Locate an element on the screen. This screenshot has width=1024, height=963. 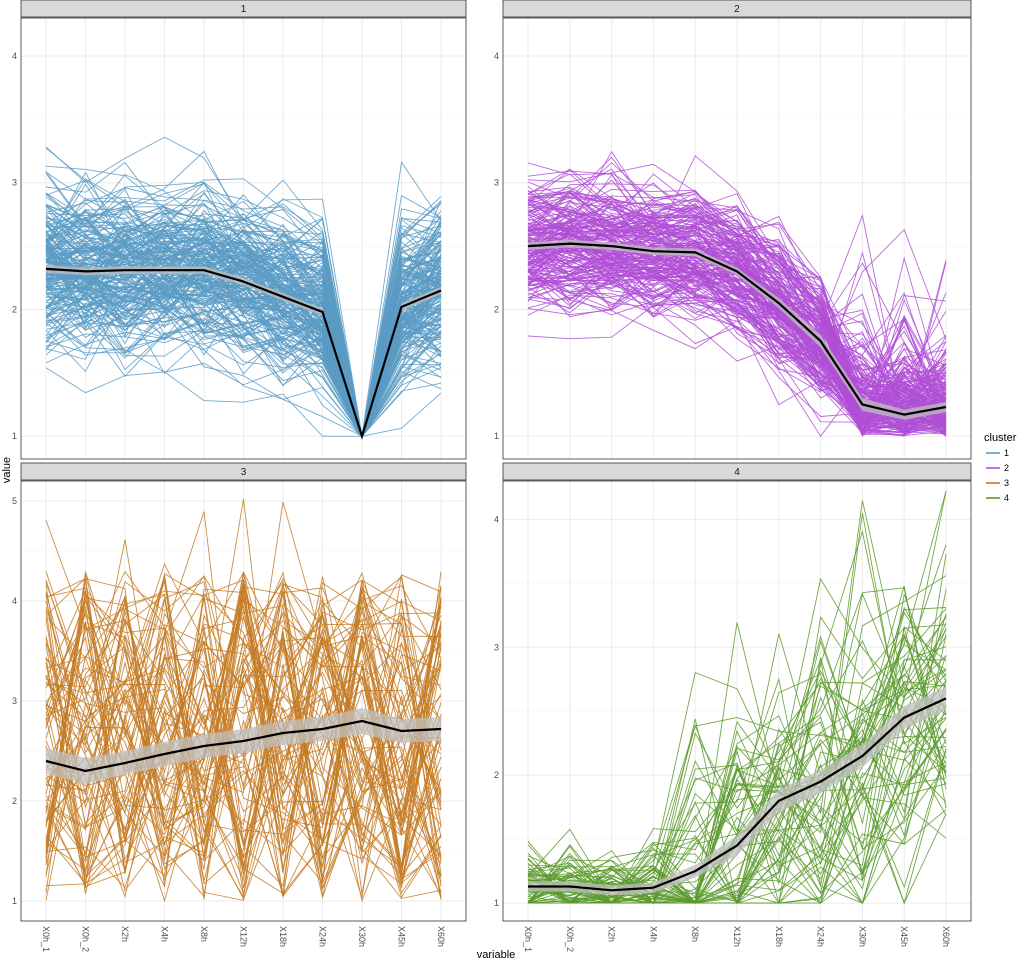
facet-strip-label: 3 is located at coordinates (244, 472).